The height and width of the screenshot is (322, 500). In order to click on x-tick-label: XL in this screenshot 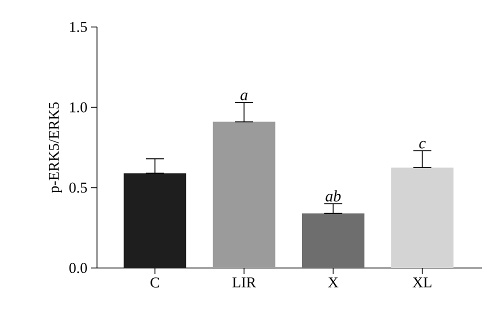, I will do `click(422, 283)`.